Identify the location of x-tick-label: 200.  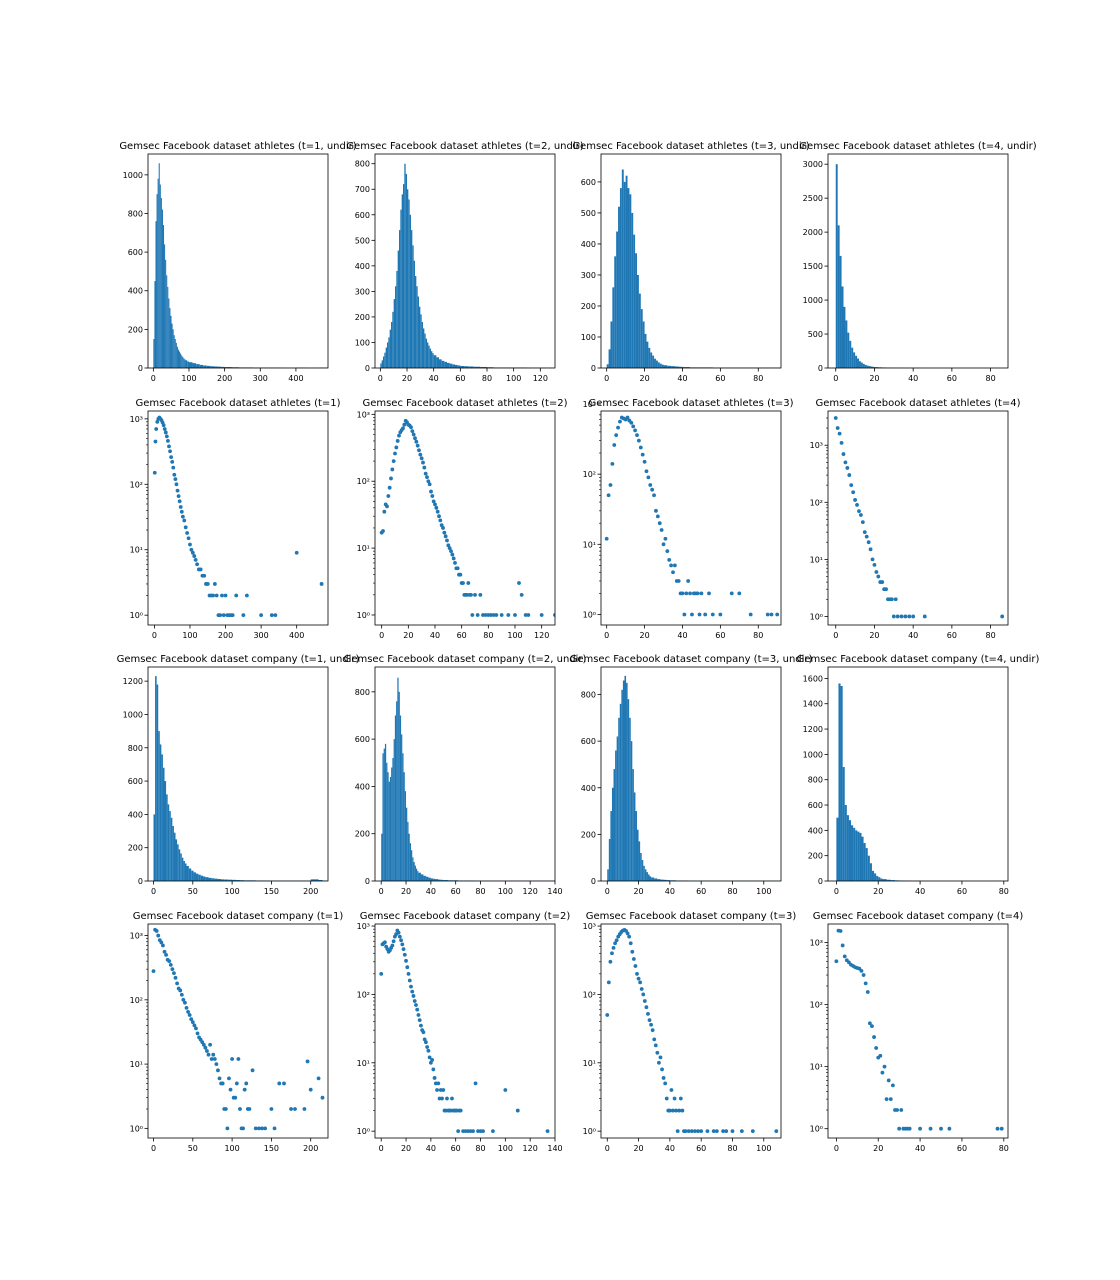
(310, 1148).